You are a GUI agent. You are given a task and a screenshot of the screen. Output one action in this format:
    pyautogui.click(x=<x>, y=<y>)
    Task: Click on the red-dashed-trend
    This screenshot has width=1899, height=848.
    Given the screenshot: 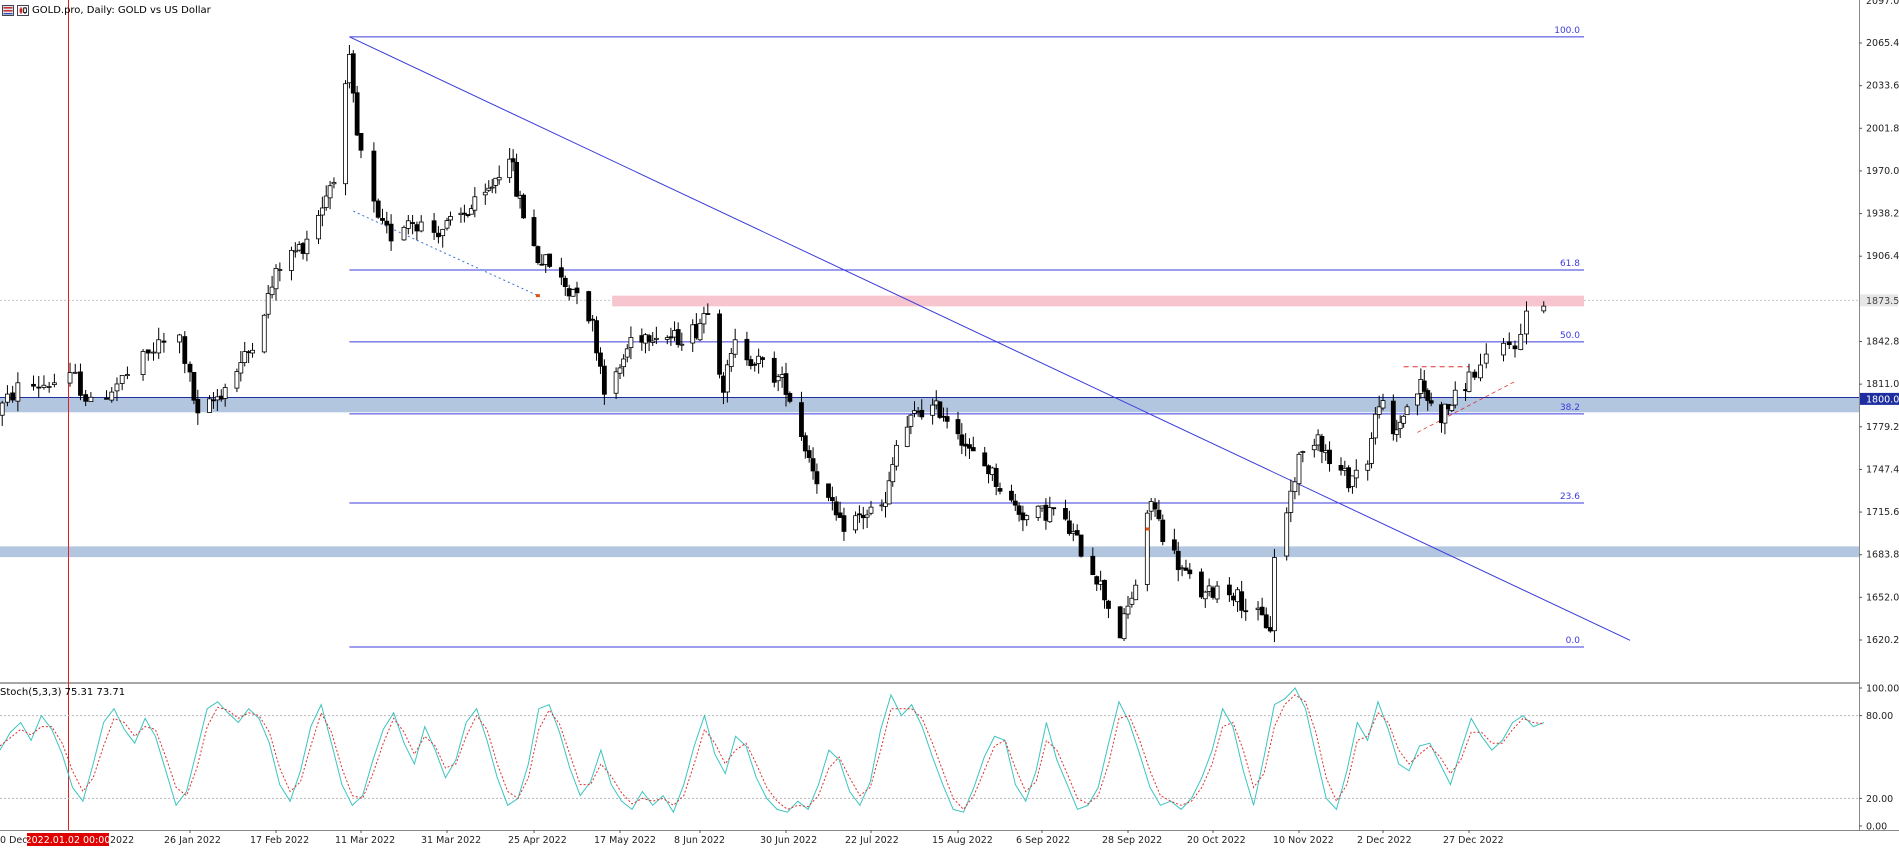 What is the action you would take?
    pyautogui.click(x=1466, y=407)
    